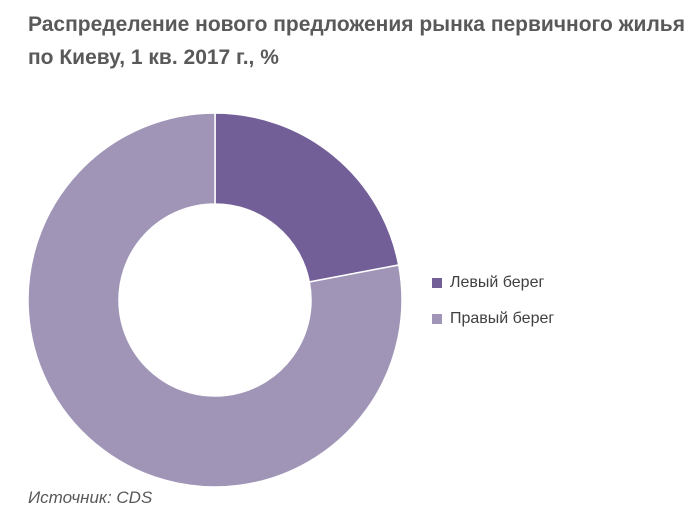  Describe the element at coordinates (497, 282) in the screenshot. I see `legend-label: Левый берег` at that location.